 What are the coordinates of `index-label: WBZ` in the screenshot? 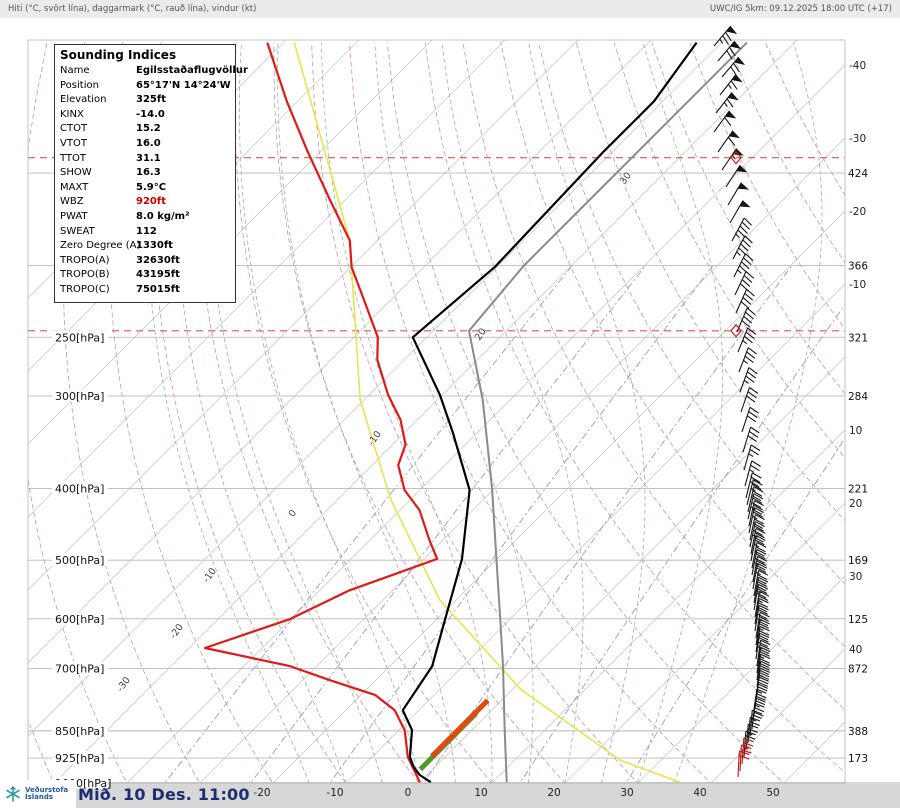 It's located at (72, 202).